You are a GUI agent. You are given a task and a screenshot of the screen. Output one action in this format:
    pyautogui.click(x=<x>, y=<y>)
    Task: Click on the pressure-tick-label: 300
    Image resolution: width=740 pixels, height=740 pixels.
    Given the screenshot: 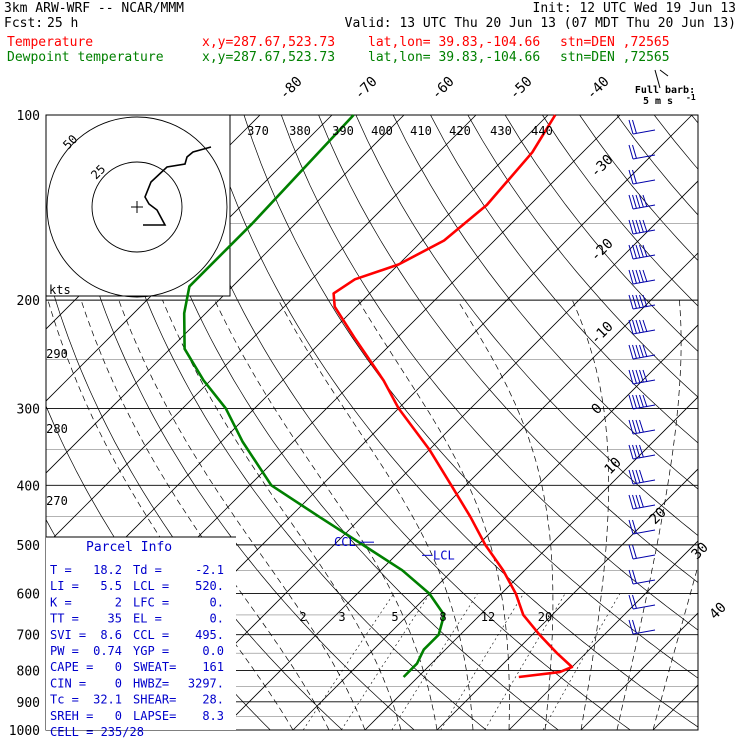 What is the action you would take?
    pyautogui.click(x=28, y=409)
    